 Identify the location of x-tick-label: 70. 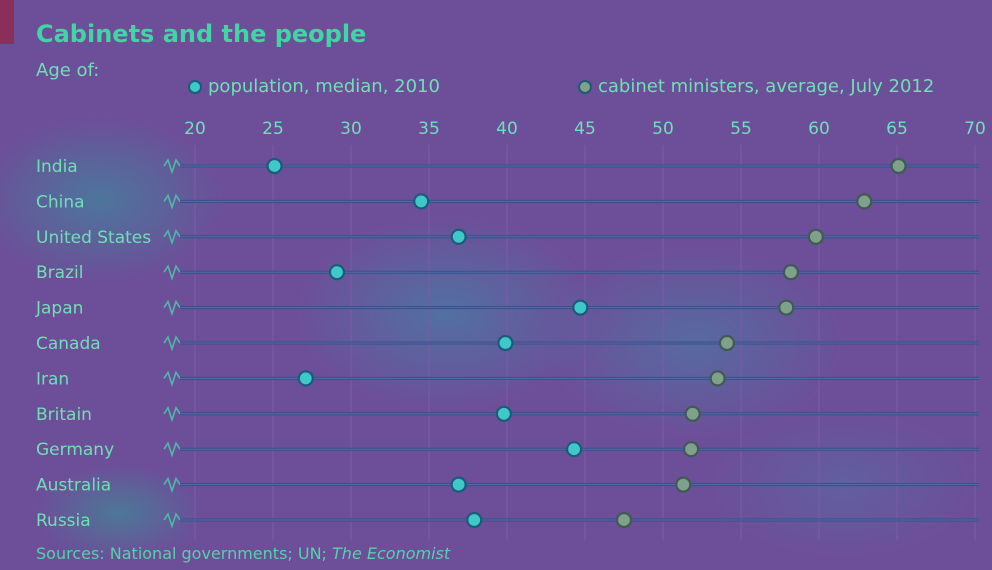
(975, 129).